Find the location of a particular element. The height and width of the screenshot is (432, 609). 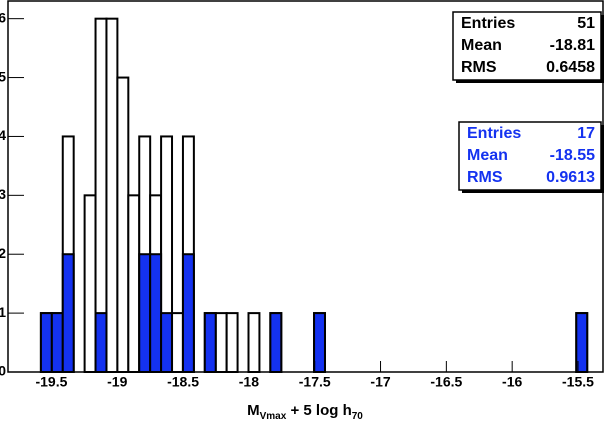

x-tick-label: -17 is located at coordinates (380, 382).